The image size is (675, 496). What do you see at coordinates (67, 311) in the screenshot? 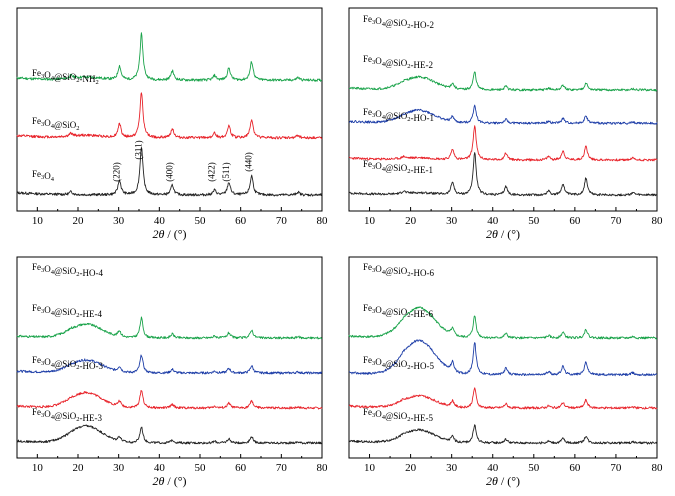
I see `series-label: Fe3O4@SiO2-HE-4` at bounding box center [67, 311].